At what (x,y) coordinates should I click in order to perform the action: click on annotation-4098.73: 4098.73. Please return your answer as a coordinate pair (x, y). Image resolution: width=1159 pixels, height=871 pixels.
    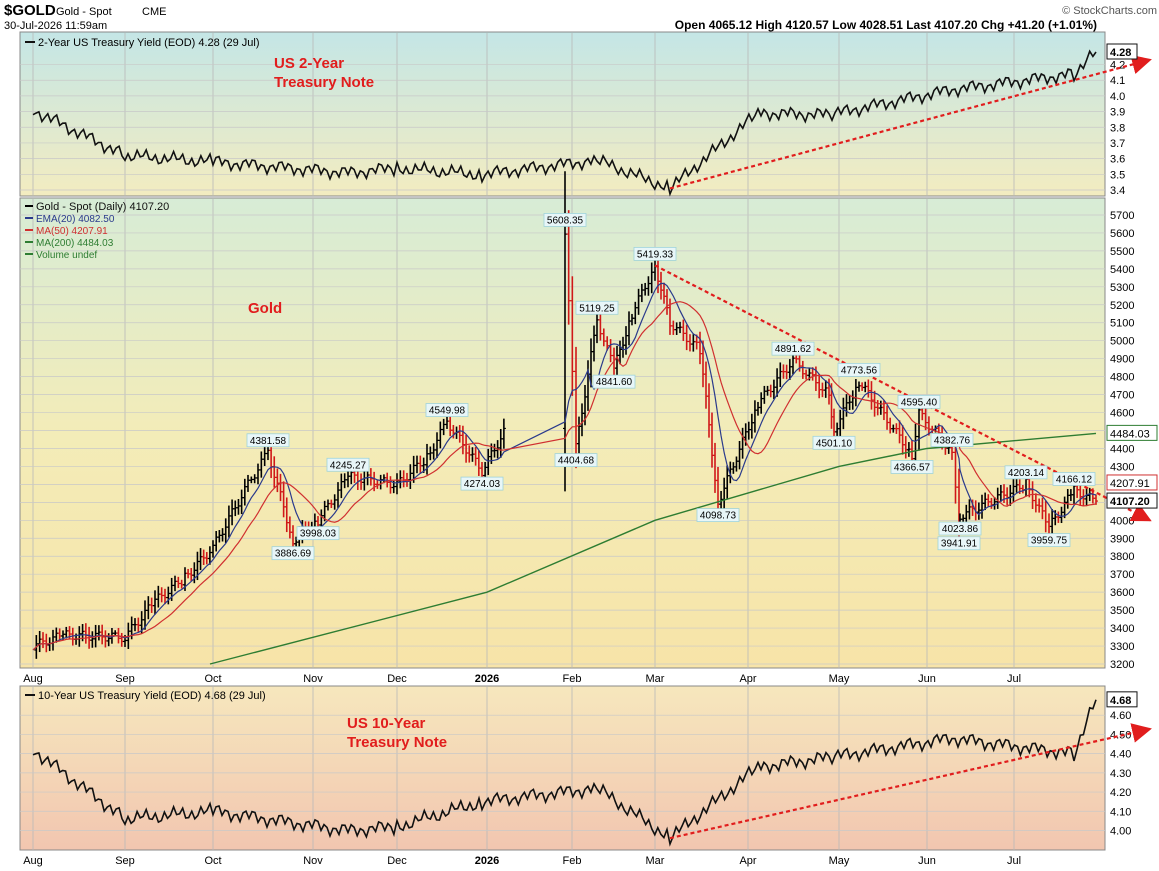
    Looking at the image, I should click on (718, 516).